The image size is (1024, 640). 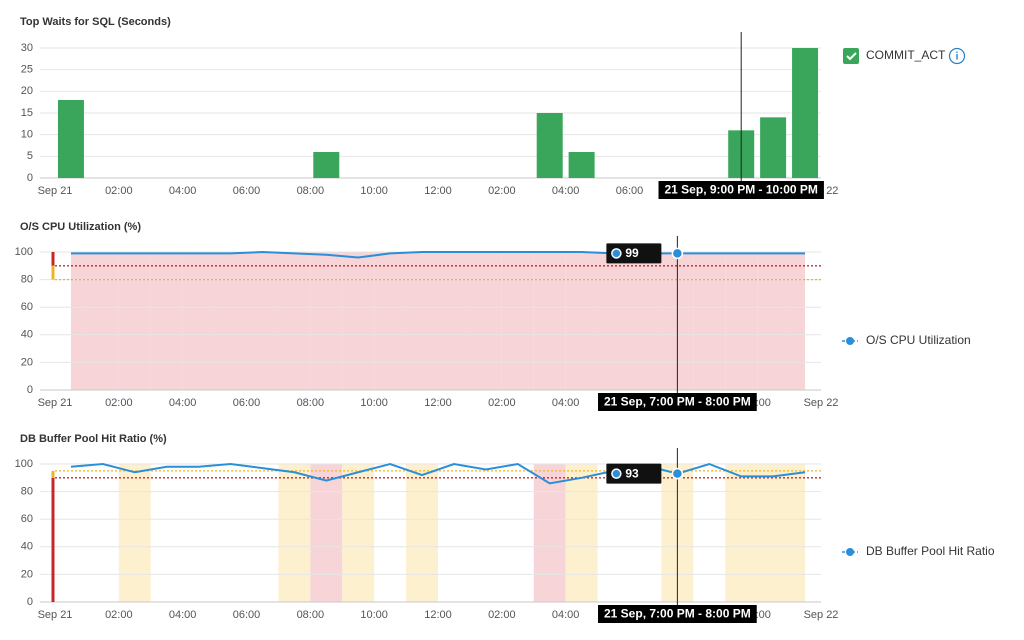 What do you see at coordinates (918, 340) in the screenshot?
I see `legend-label: O/S CPU Utilization` at bounding box center [918, 340].